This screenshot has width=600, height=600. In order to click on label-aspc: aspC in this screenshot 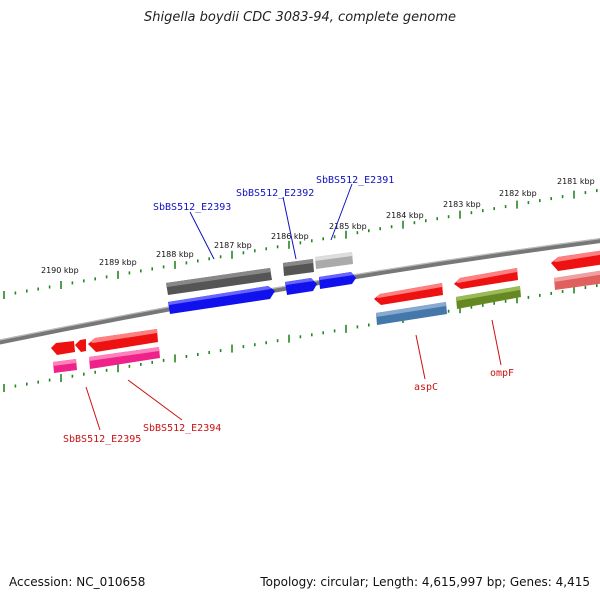, I will do `click(426, 387)`.